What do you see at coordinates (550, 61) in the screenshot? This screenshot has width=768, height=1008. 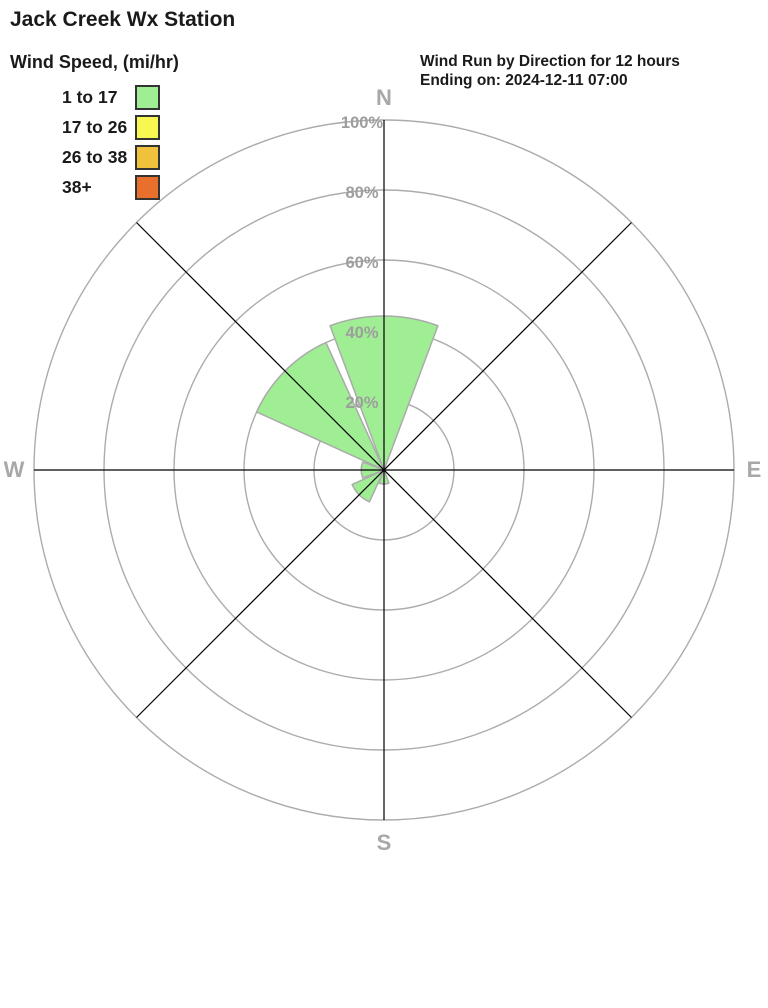 I see `chart-title: Wind Run by Direction for 12 hours` at bounding box center [550, 61].